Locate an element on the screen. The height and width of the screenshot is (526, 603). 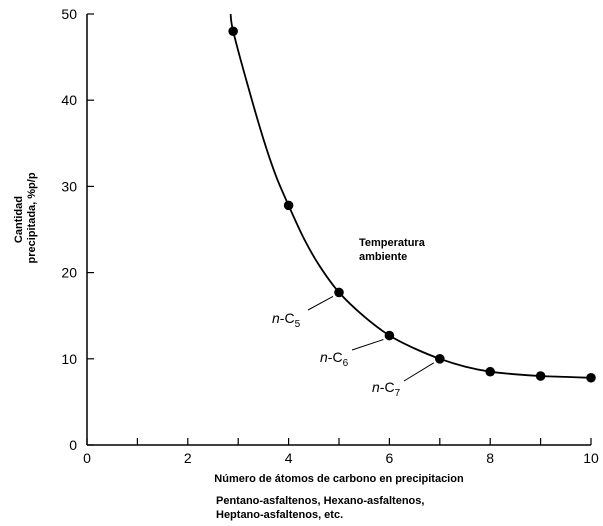
x-axis-ticks: 0 2 4 6 8 10 is located at coordinates (341, 452).